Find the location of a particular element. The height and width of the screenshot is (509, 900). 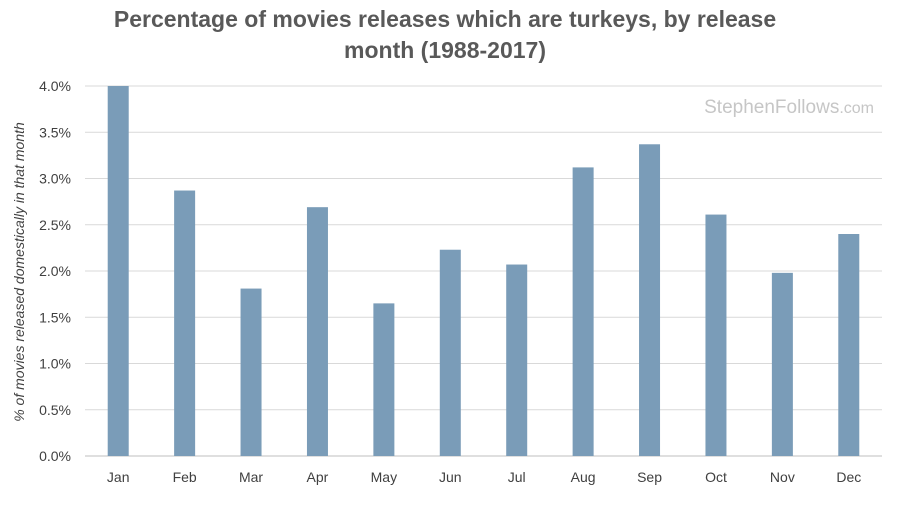

x-tick-label: Apr is located at coordinates (318, 477).